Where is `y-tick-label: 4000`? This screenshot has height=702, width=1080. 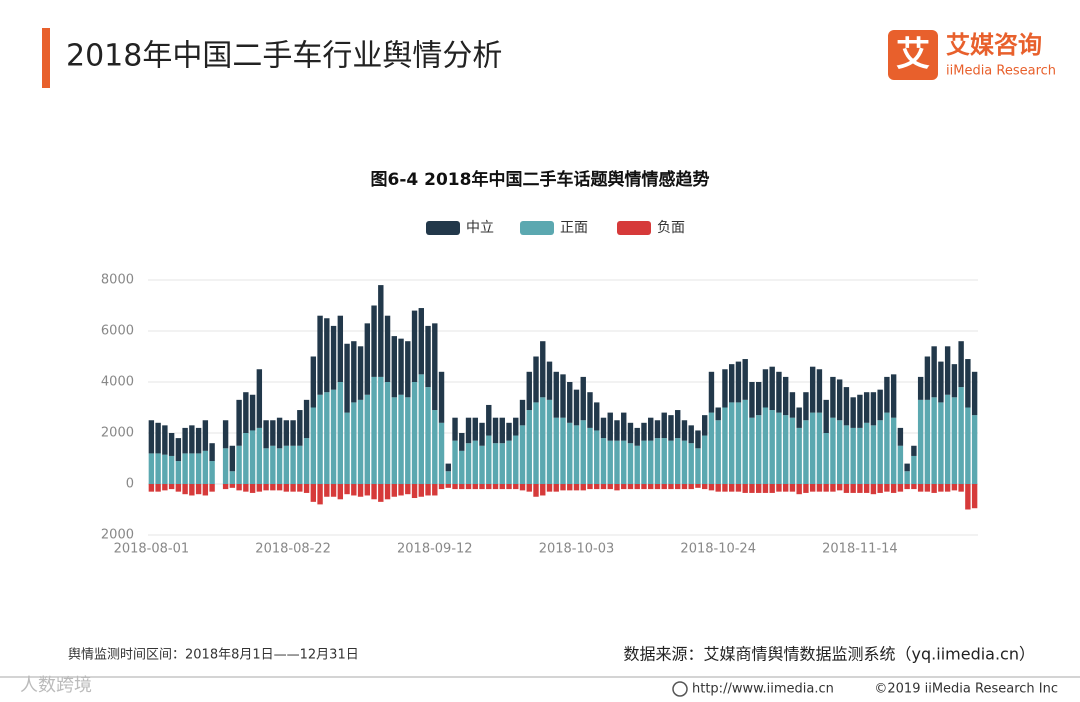 y-tick-label: 4000 is located at coordinates (117, 382).